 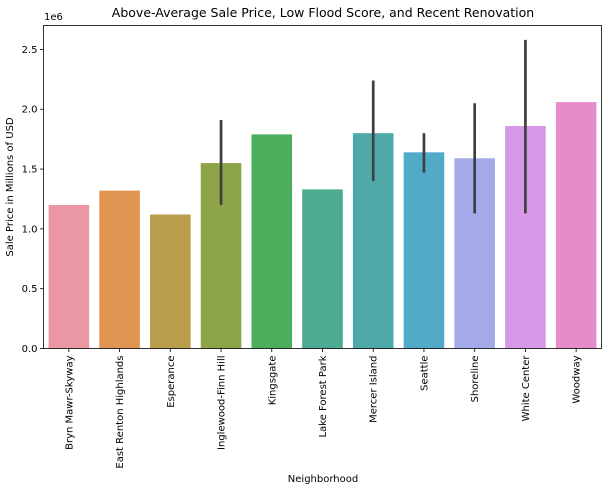 What do you see at coordinates (526, 388) in the screenshot?
I see `x-tick-label: White Center` at bounding box center [526, 388].